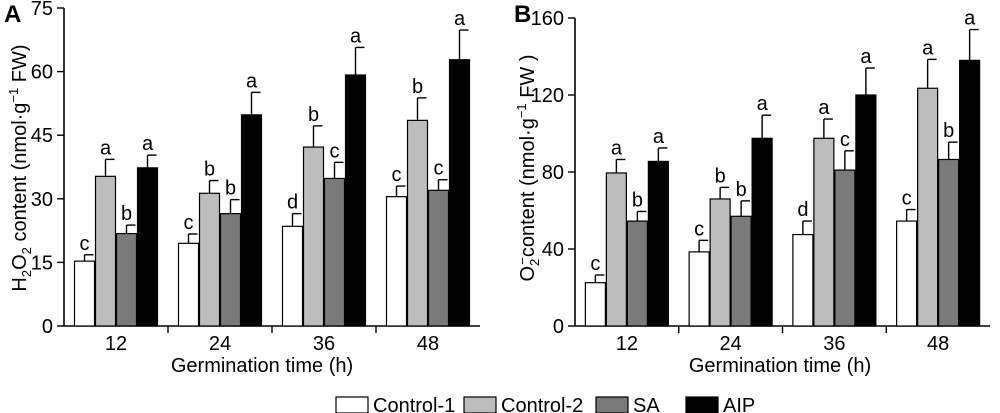 The width and height of the screenshot is (1000, 413). Describe the element at coordinates (20, 167) in the screenshot. I see `panel-a-ylabel: H2O2 content (nmol·g−1 FW)` at that location.